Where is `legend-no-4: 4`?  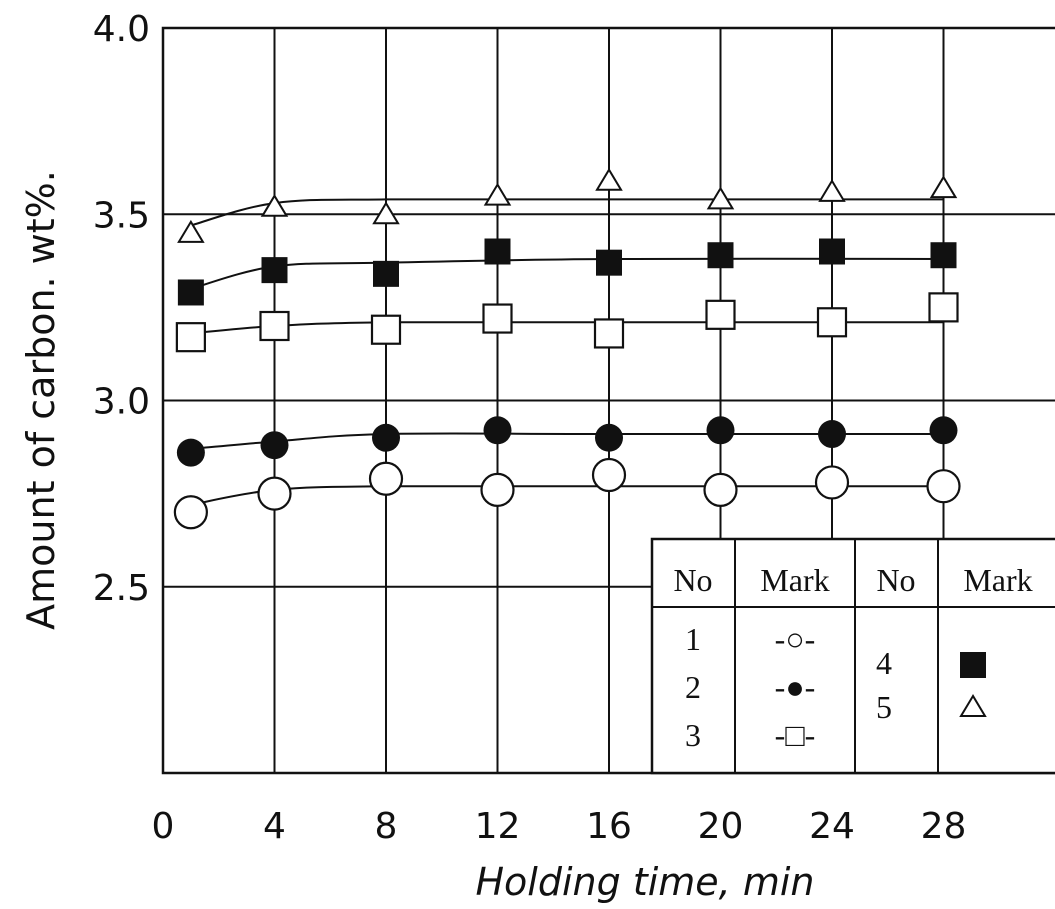 legend-no-4: 4 is located at coordinates (884, 663).